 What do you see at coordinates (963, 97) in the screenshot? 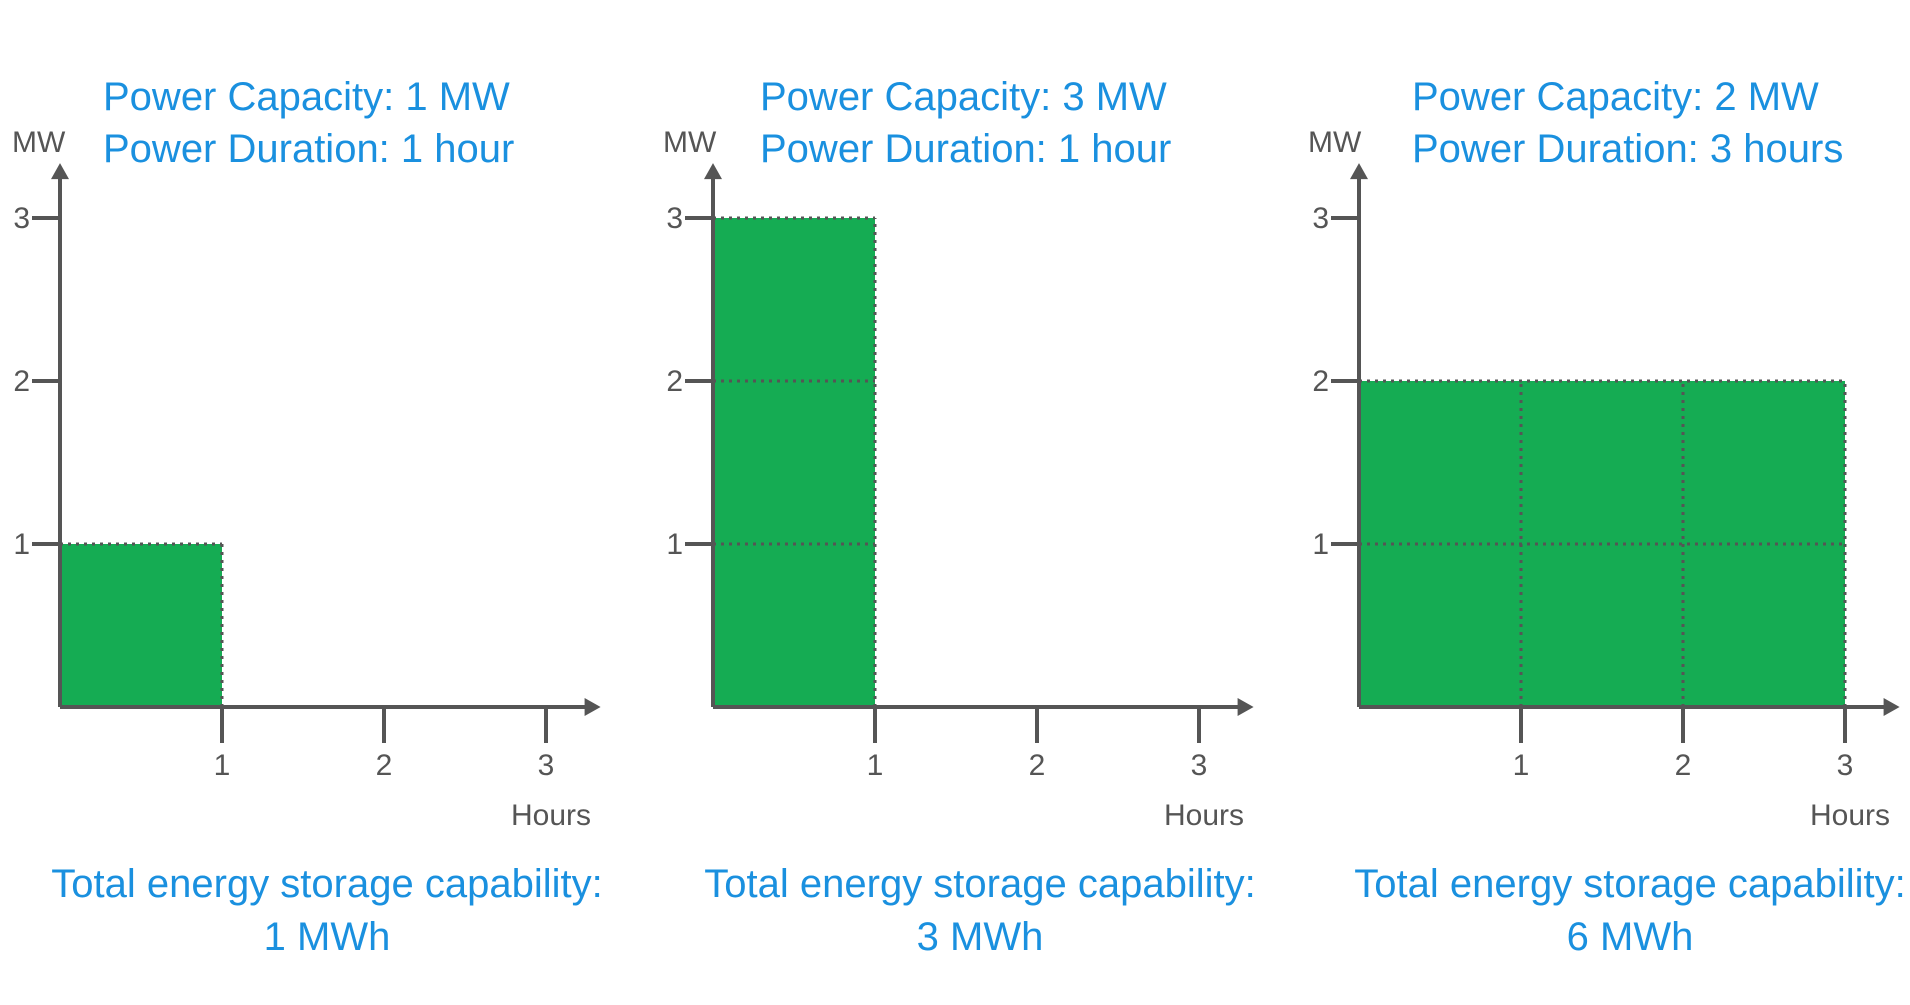
I see `chart-title-line: Power Capacity: 3 MW` at bounding box center [963, 97].